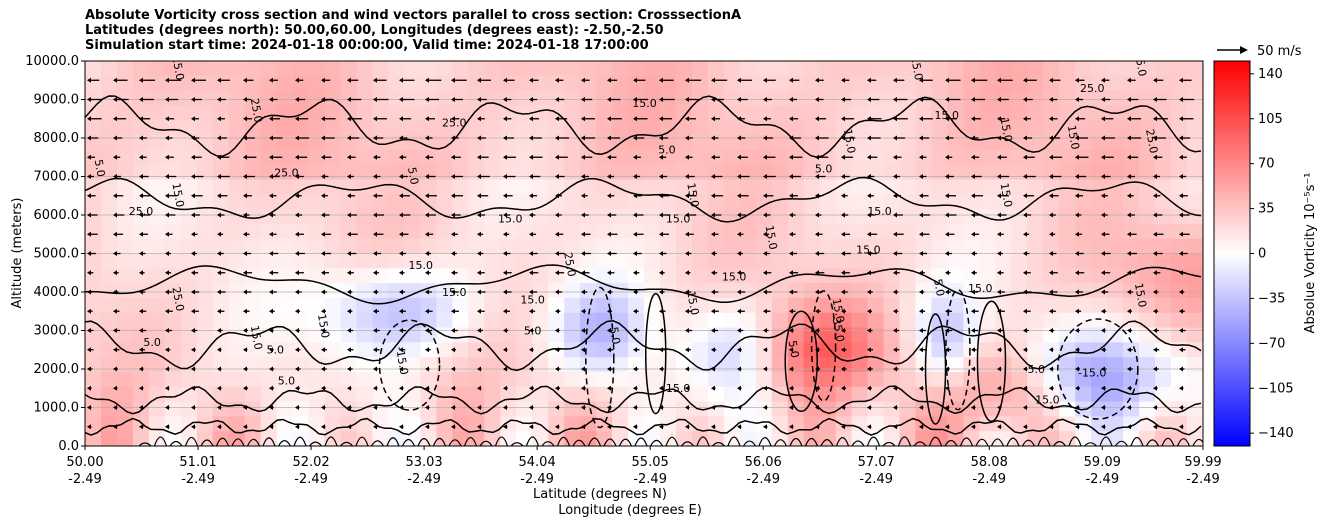  I want to click on contour-line, so click(643, 426).